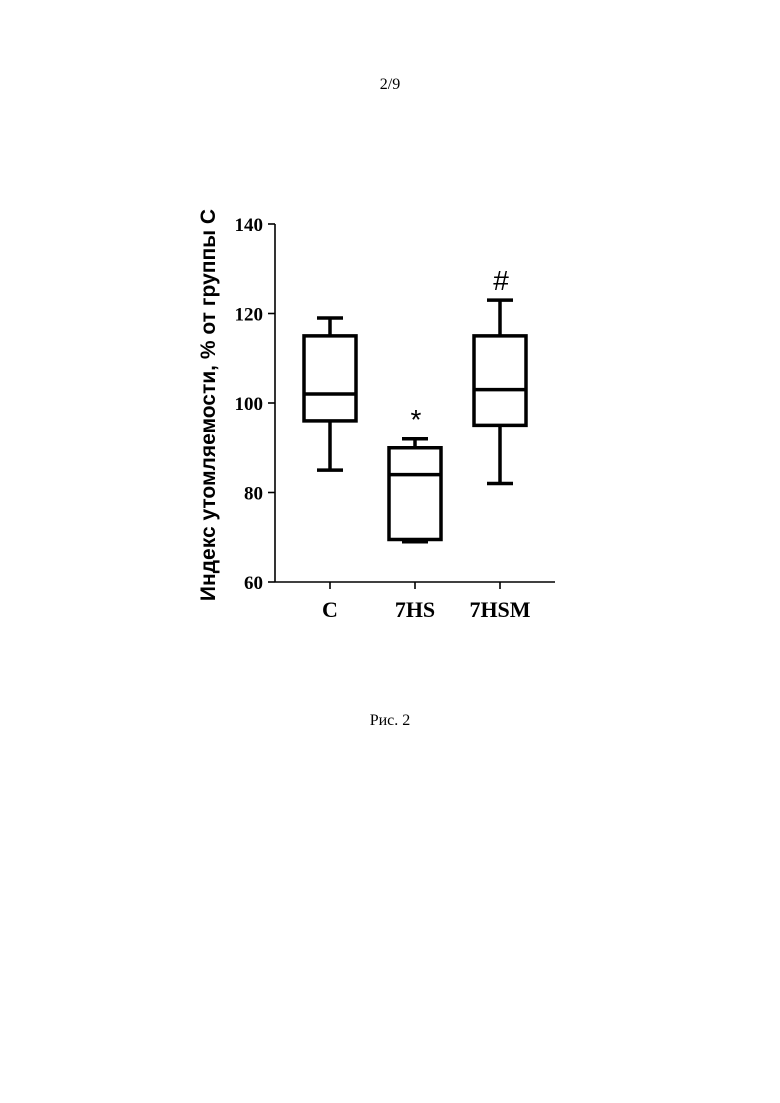  I want to click on y-tick-label-80: 80, so click(253, 494).